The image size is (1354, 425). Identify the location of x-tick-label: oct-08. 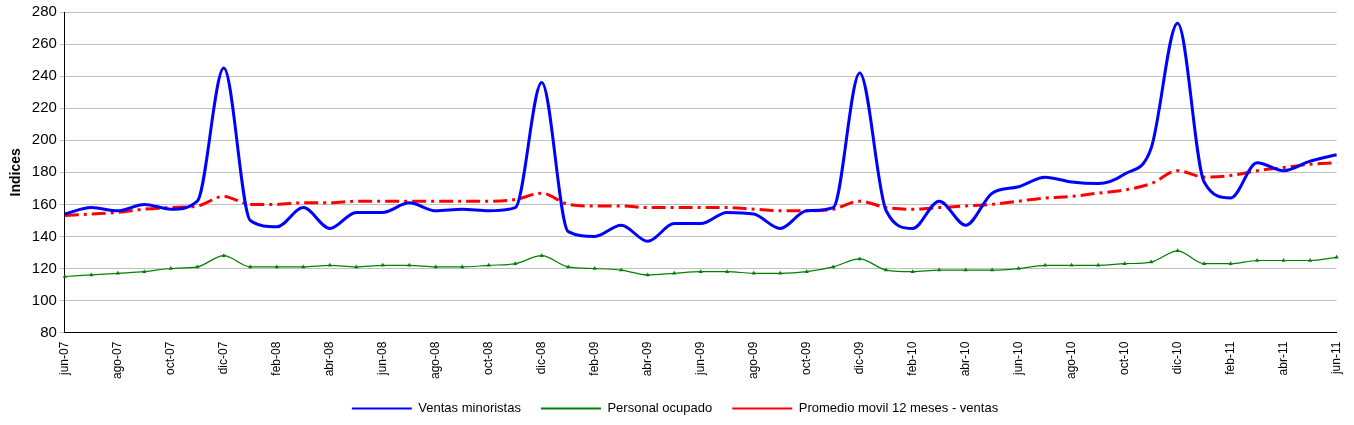
(488, 358).